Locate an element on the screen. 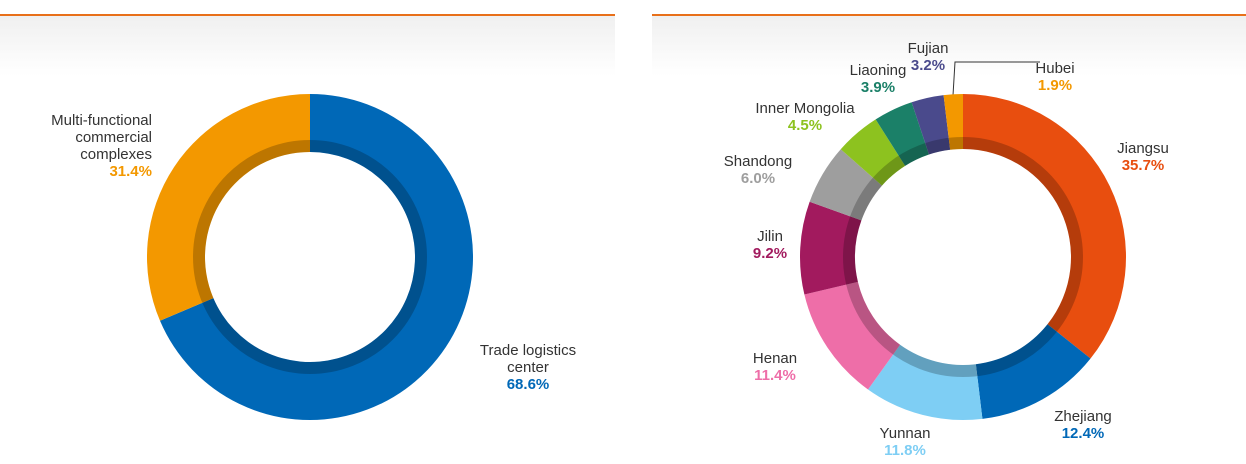 Image resolution: width=1246 pixels, height=464 pixels. category-name: Liaoning is located at coordinates (878, 70).